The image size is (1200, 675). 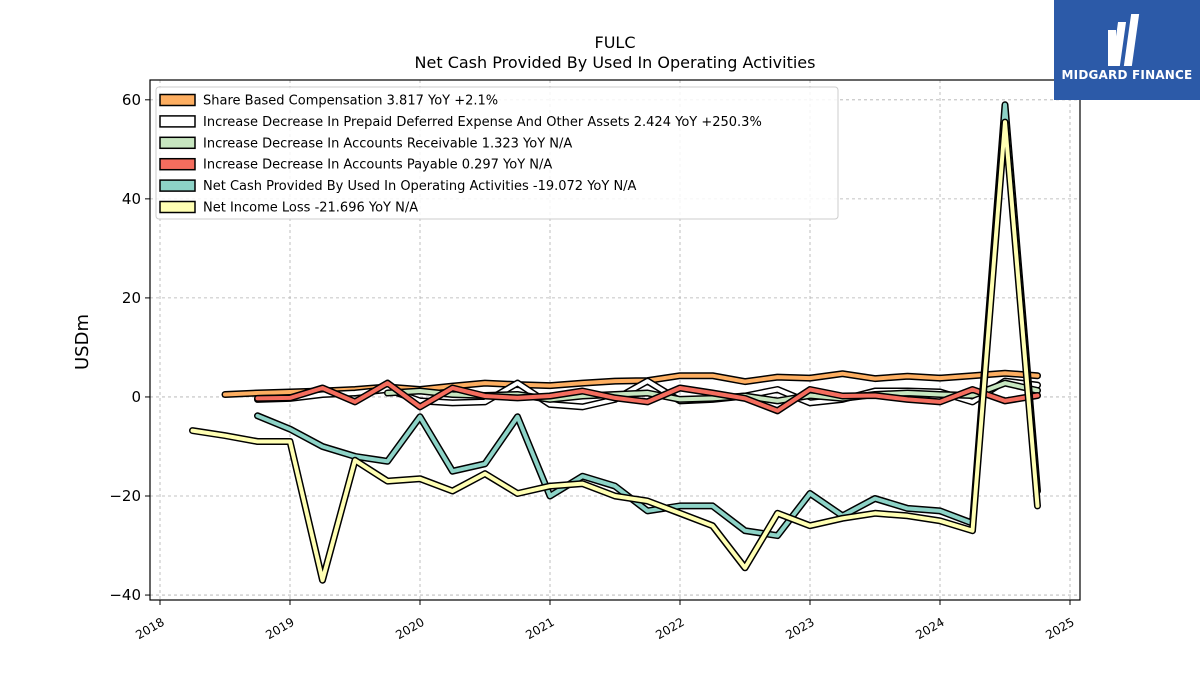 What do you see at coordinates (615, 42) in the screenshot?
I see `chart-title: FULC` at bounding box center [615, 42].